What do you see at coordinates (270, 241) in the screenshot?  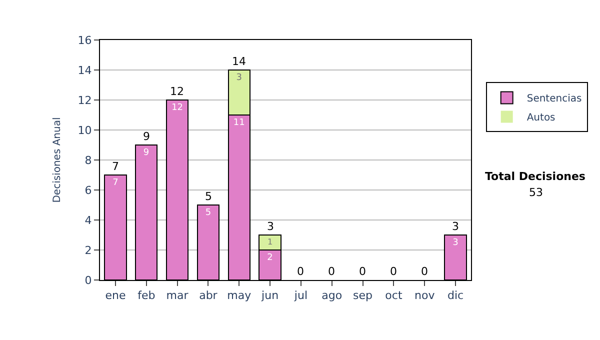 I see `data-label: 1` at bounding box center [270, 241].